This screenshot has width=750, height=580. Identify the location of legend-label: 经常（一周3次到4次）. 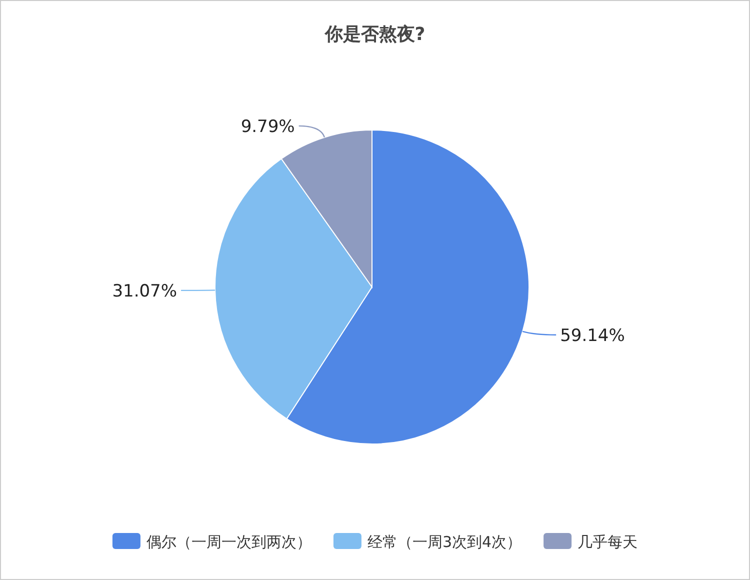
(444, 542).